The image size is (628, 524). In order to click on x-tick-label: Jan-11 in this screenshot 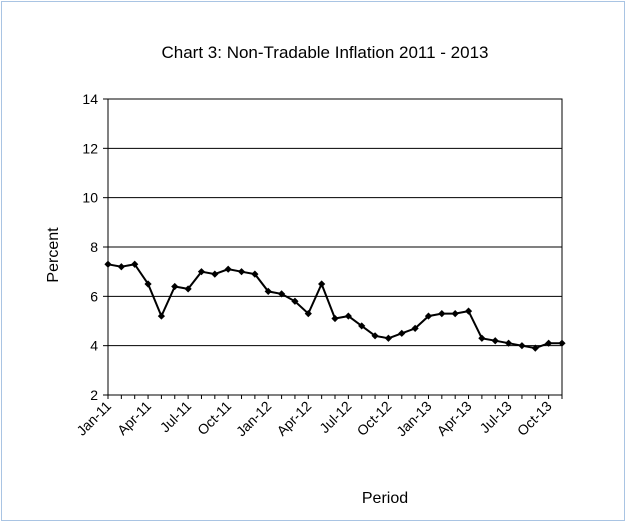, I will do `click(93, 418)`.